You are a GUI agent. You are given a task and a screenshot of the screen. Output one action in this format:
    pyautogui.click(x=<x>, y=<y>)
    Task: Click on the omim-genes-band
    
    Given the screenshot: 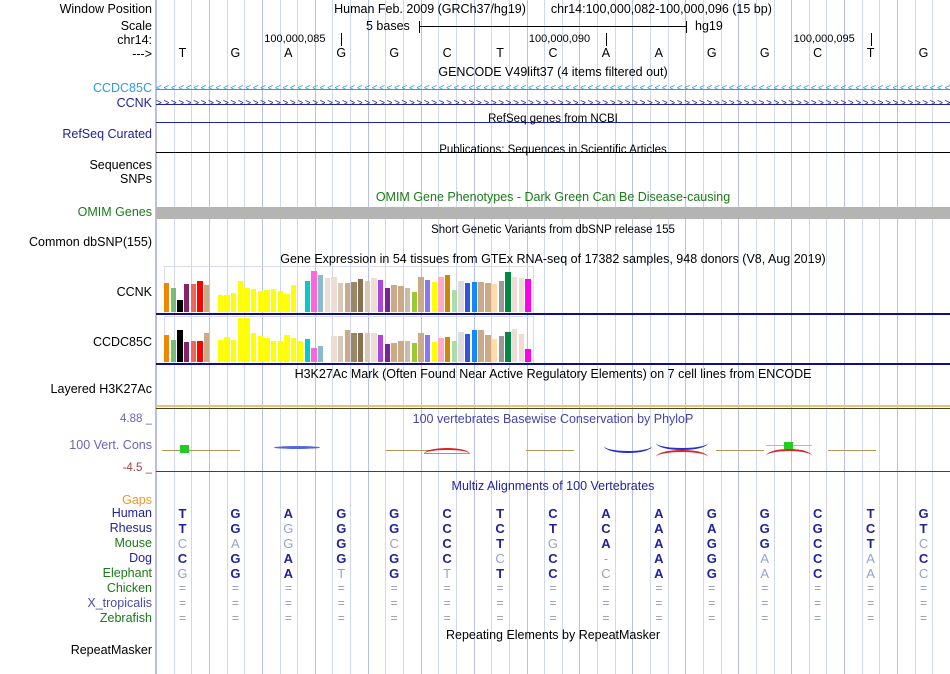 What is the action you would take?
    pyautogui.click(x=553, y=213)
    